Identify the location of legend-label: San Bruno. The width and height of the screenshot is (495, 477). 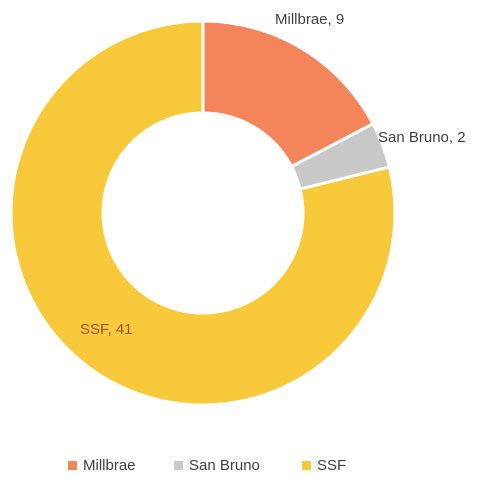
(224, 465).